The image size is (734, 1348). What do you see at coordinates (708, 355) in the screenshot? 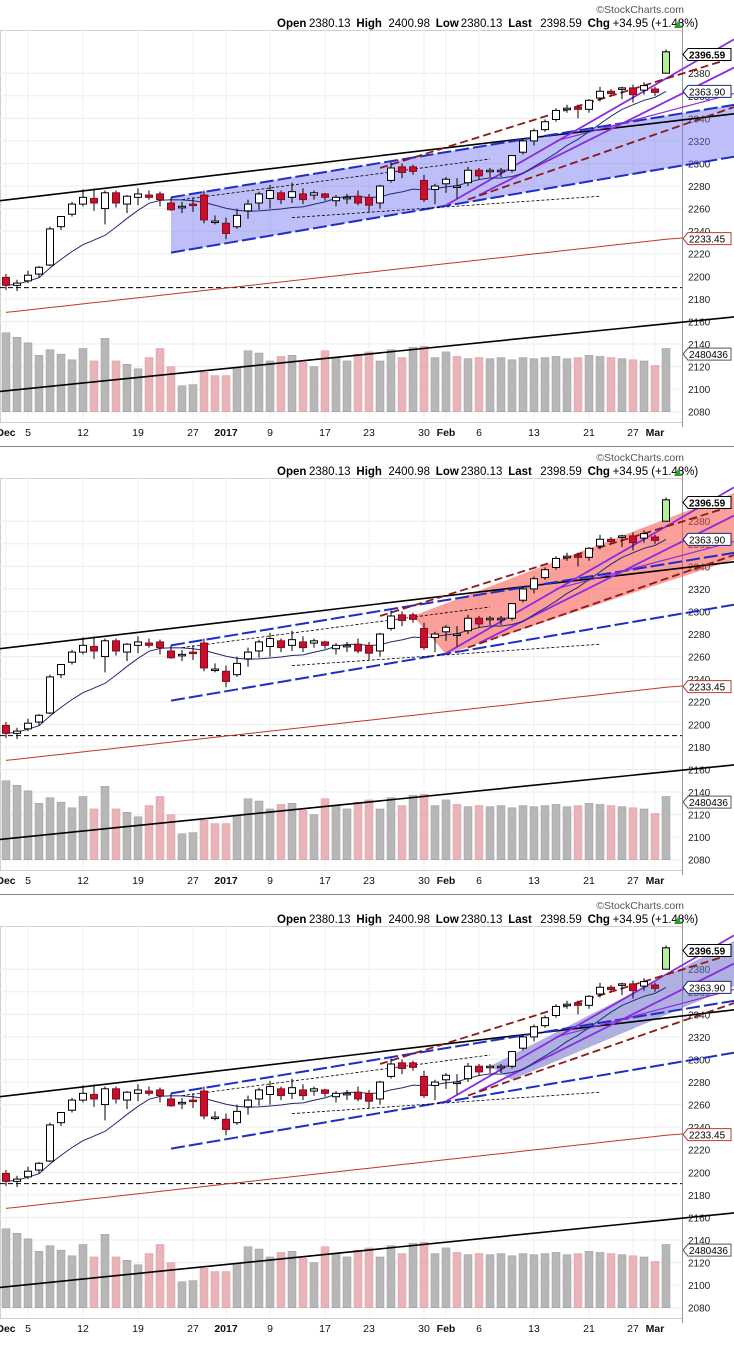
I see `volume-tag: 2480436` at bounding box center [708, 355].